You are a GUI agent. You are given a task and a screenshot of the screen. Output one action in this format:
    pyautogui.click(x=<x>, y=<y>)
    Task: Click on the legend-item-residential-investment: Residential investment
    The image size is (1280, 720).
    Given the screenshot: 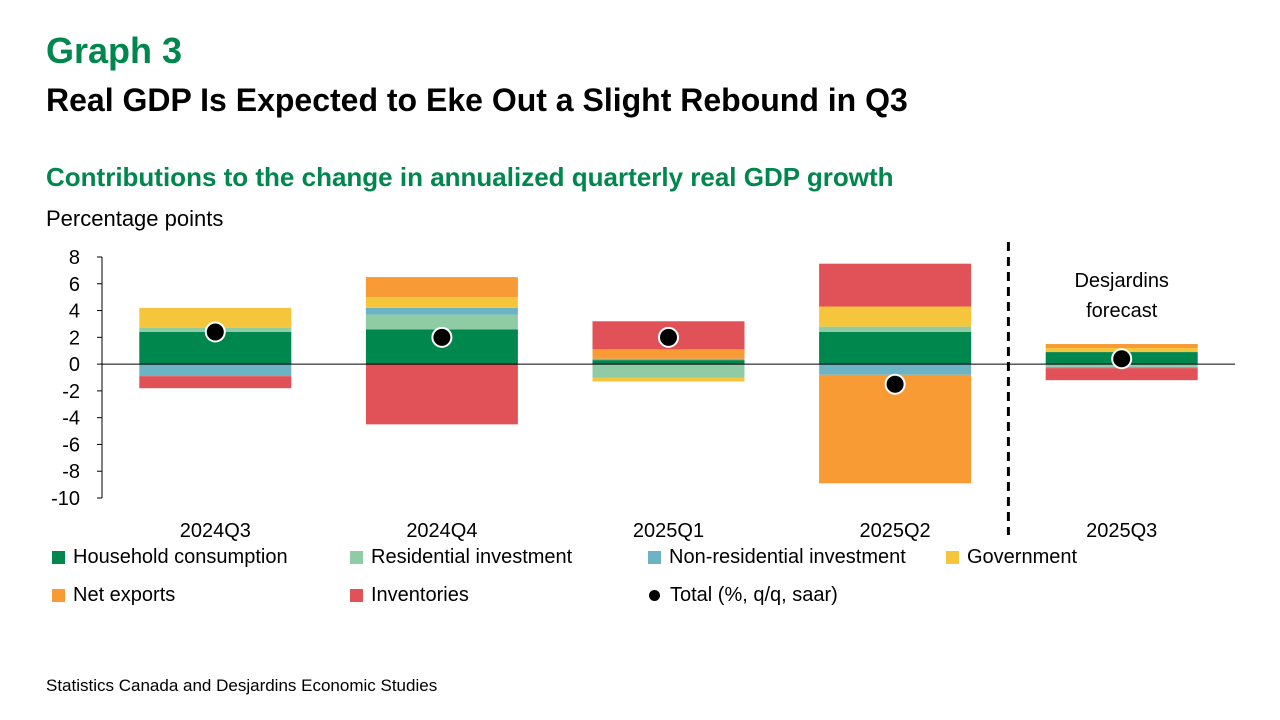 What is the action you would take?
    pyautogui.click(x=461, y=557)
    